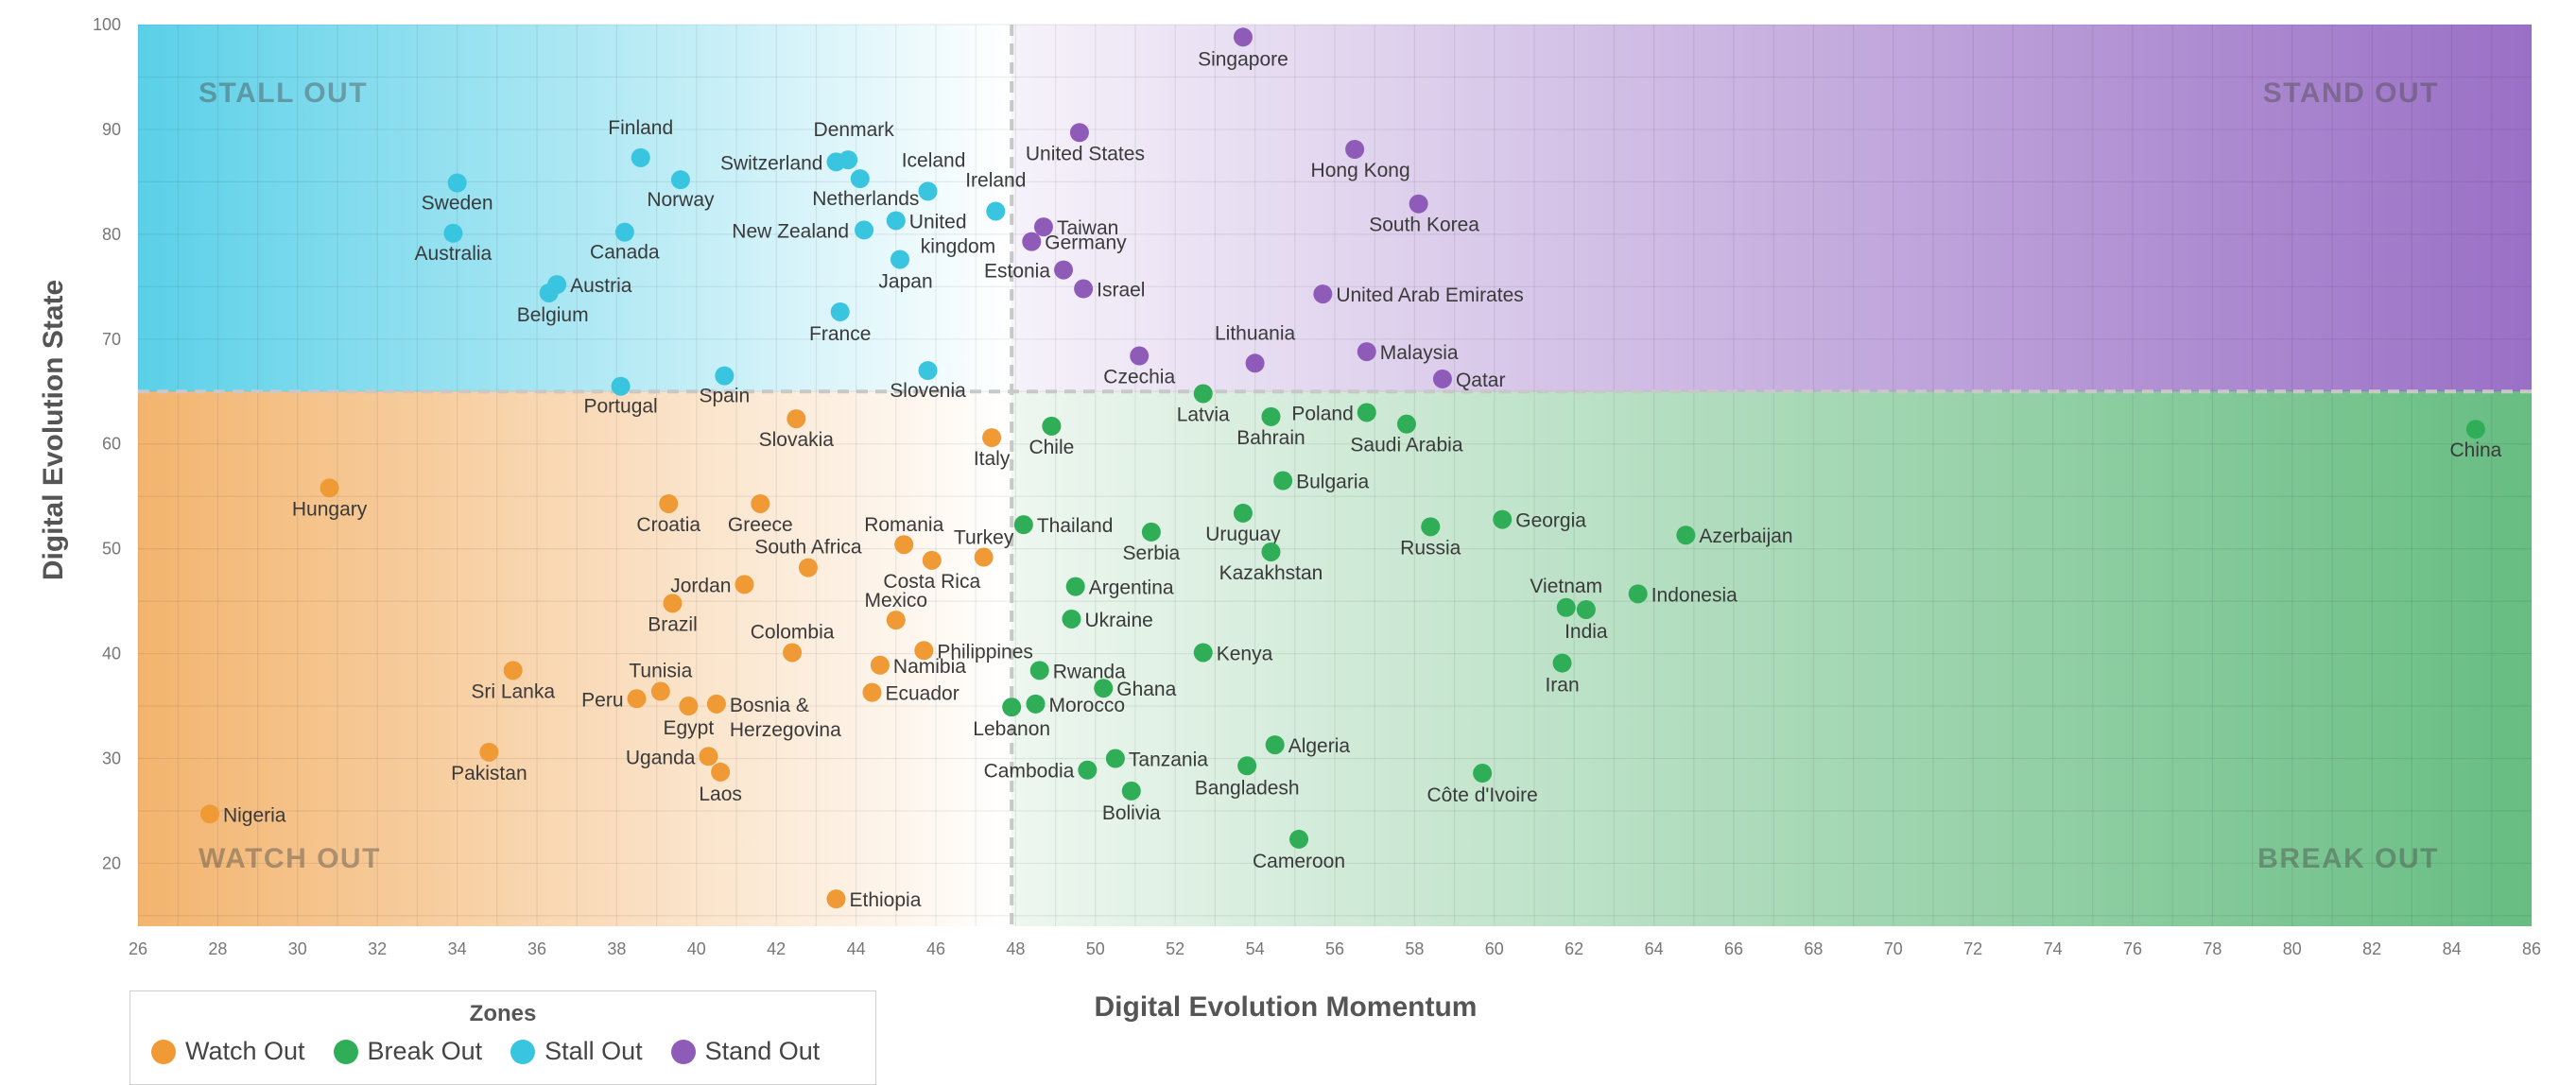 The height and width of the screenshot is (1085, 2576). Describe the element at coordinates (1299, 861) in the screenshot. I see `point-label: Cameroon` at that location.